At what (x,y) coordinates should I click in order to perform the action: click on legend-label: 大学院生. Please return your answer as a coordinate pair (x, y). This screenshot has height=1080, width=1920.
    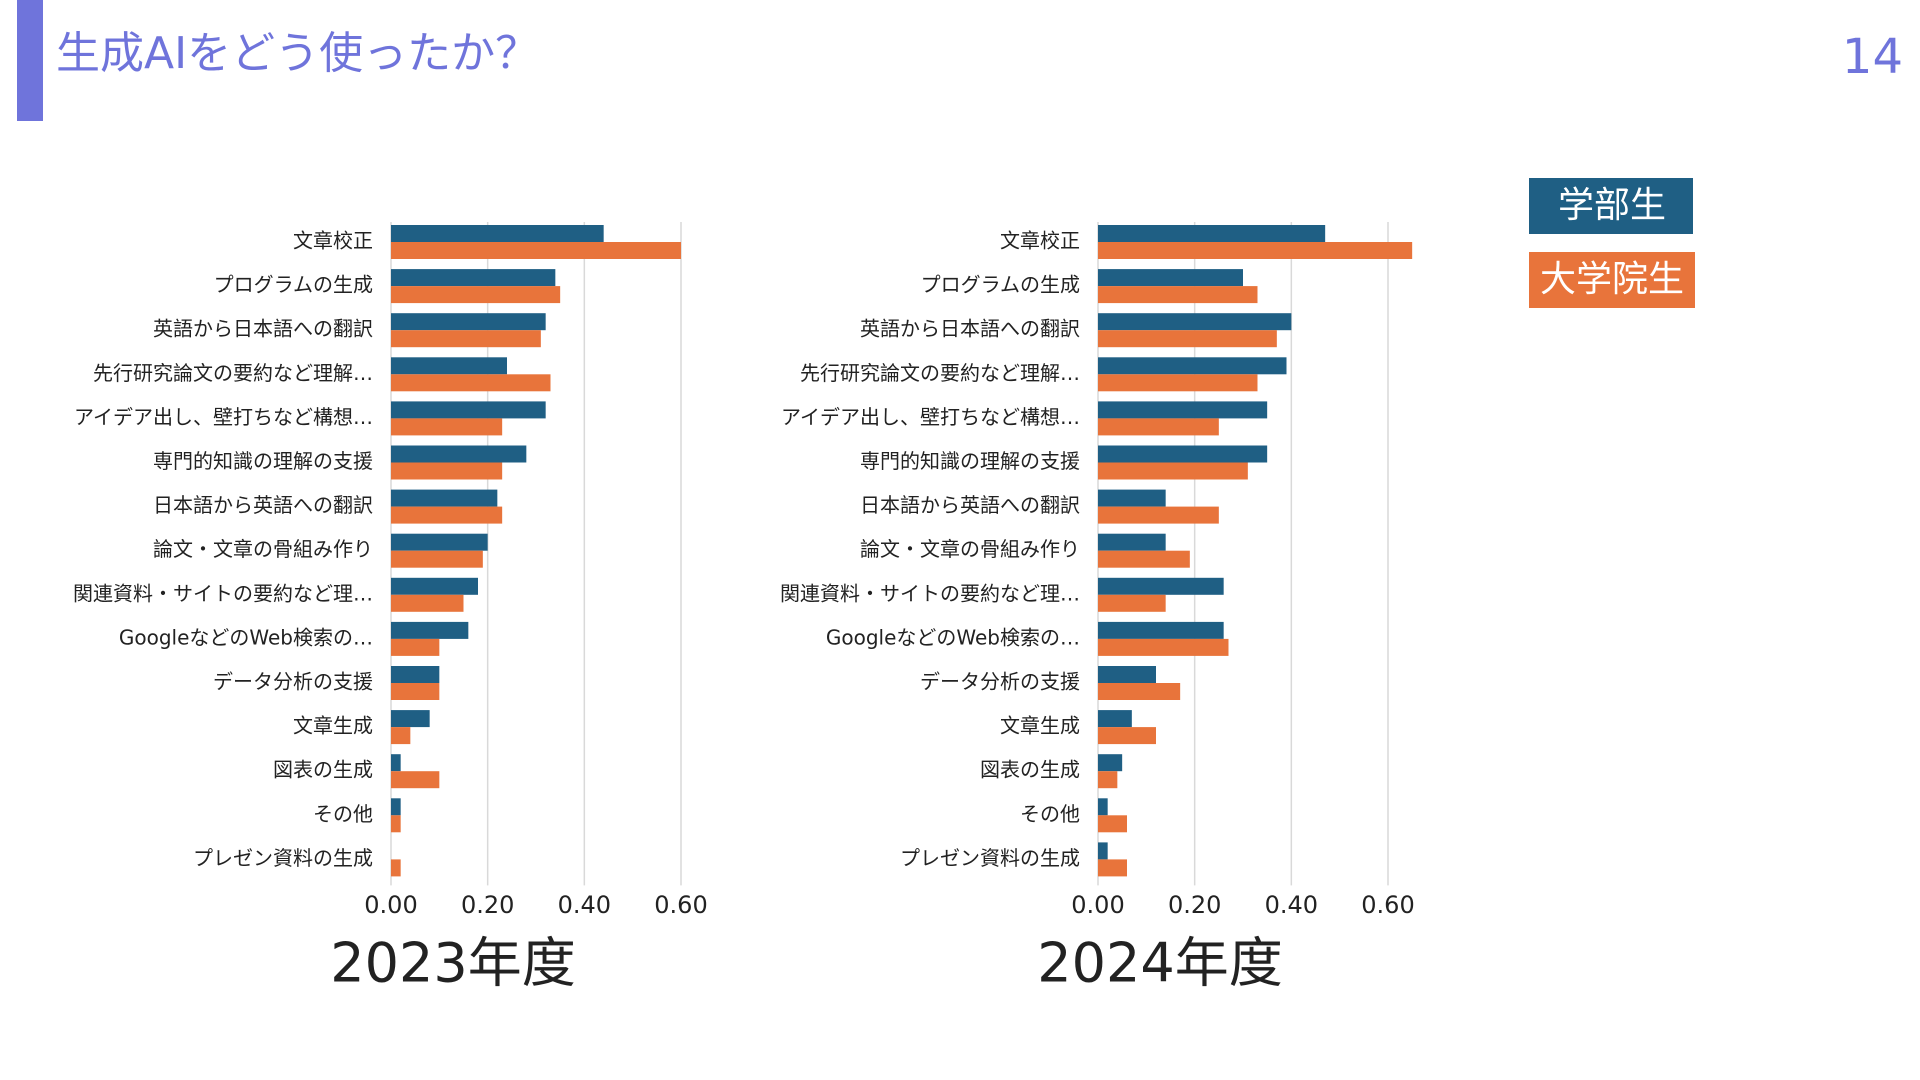
    Looking at the image, I should click on (1612, 279).